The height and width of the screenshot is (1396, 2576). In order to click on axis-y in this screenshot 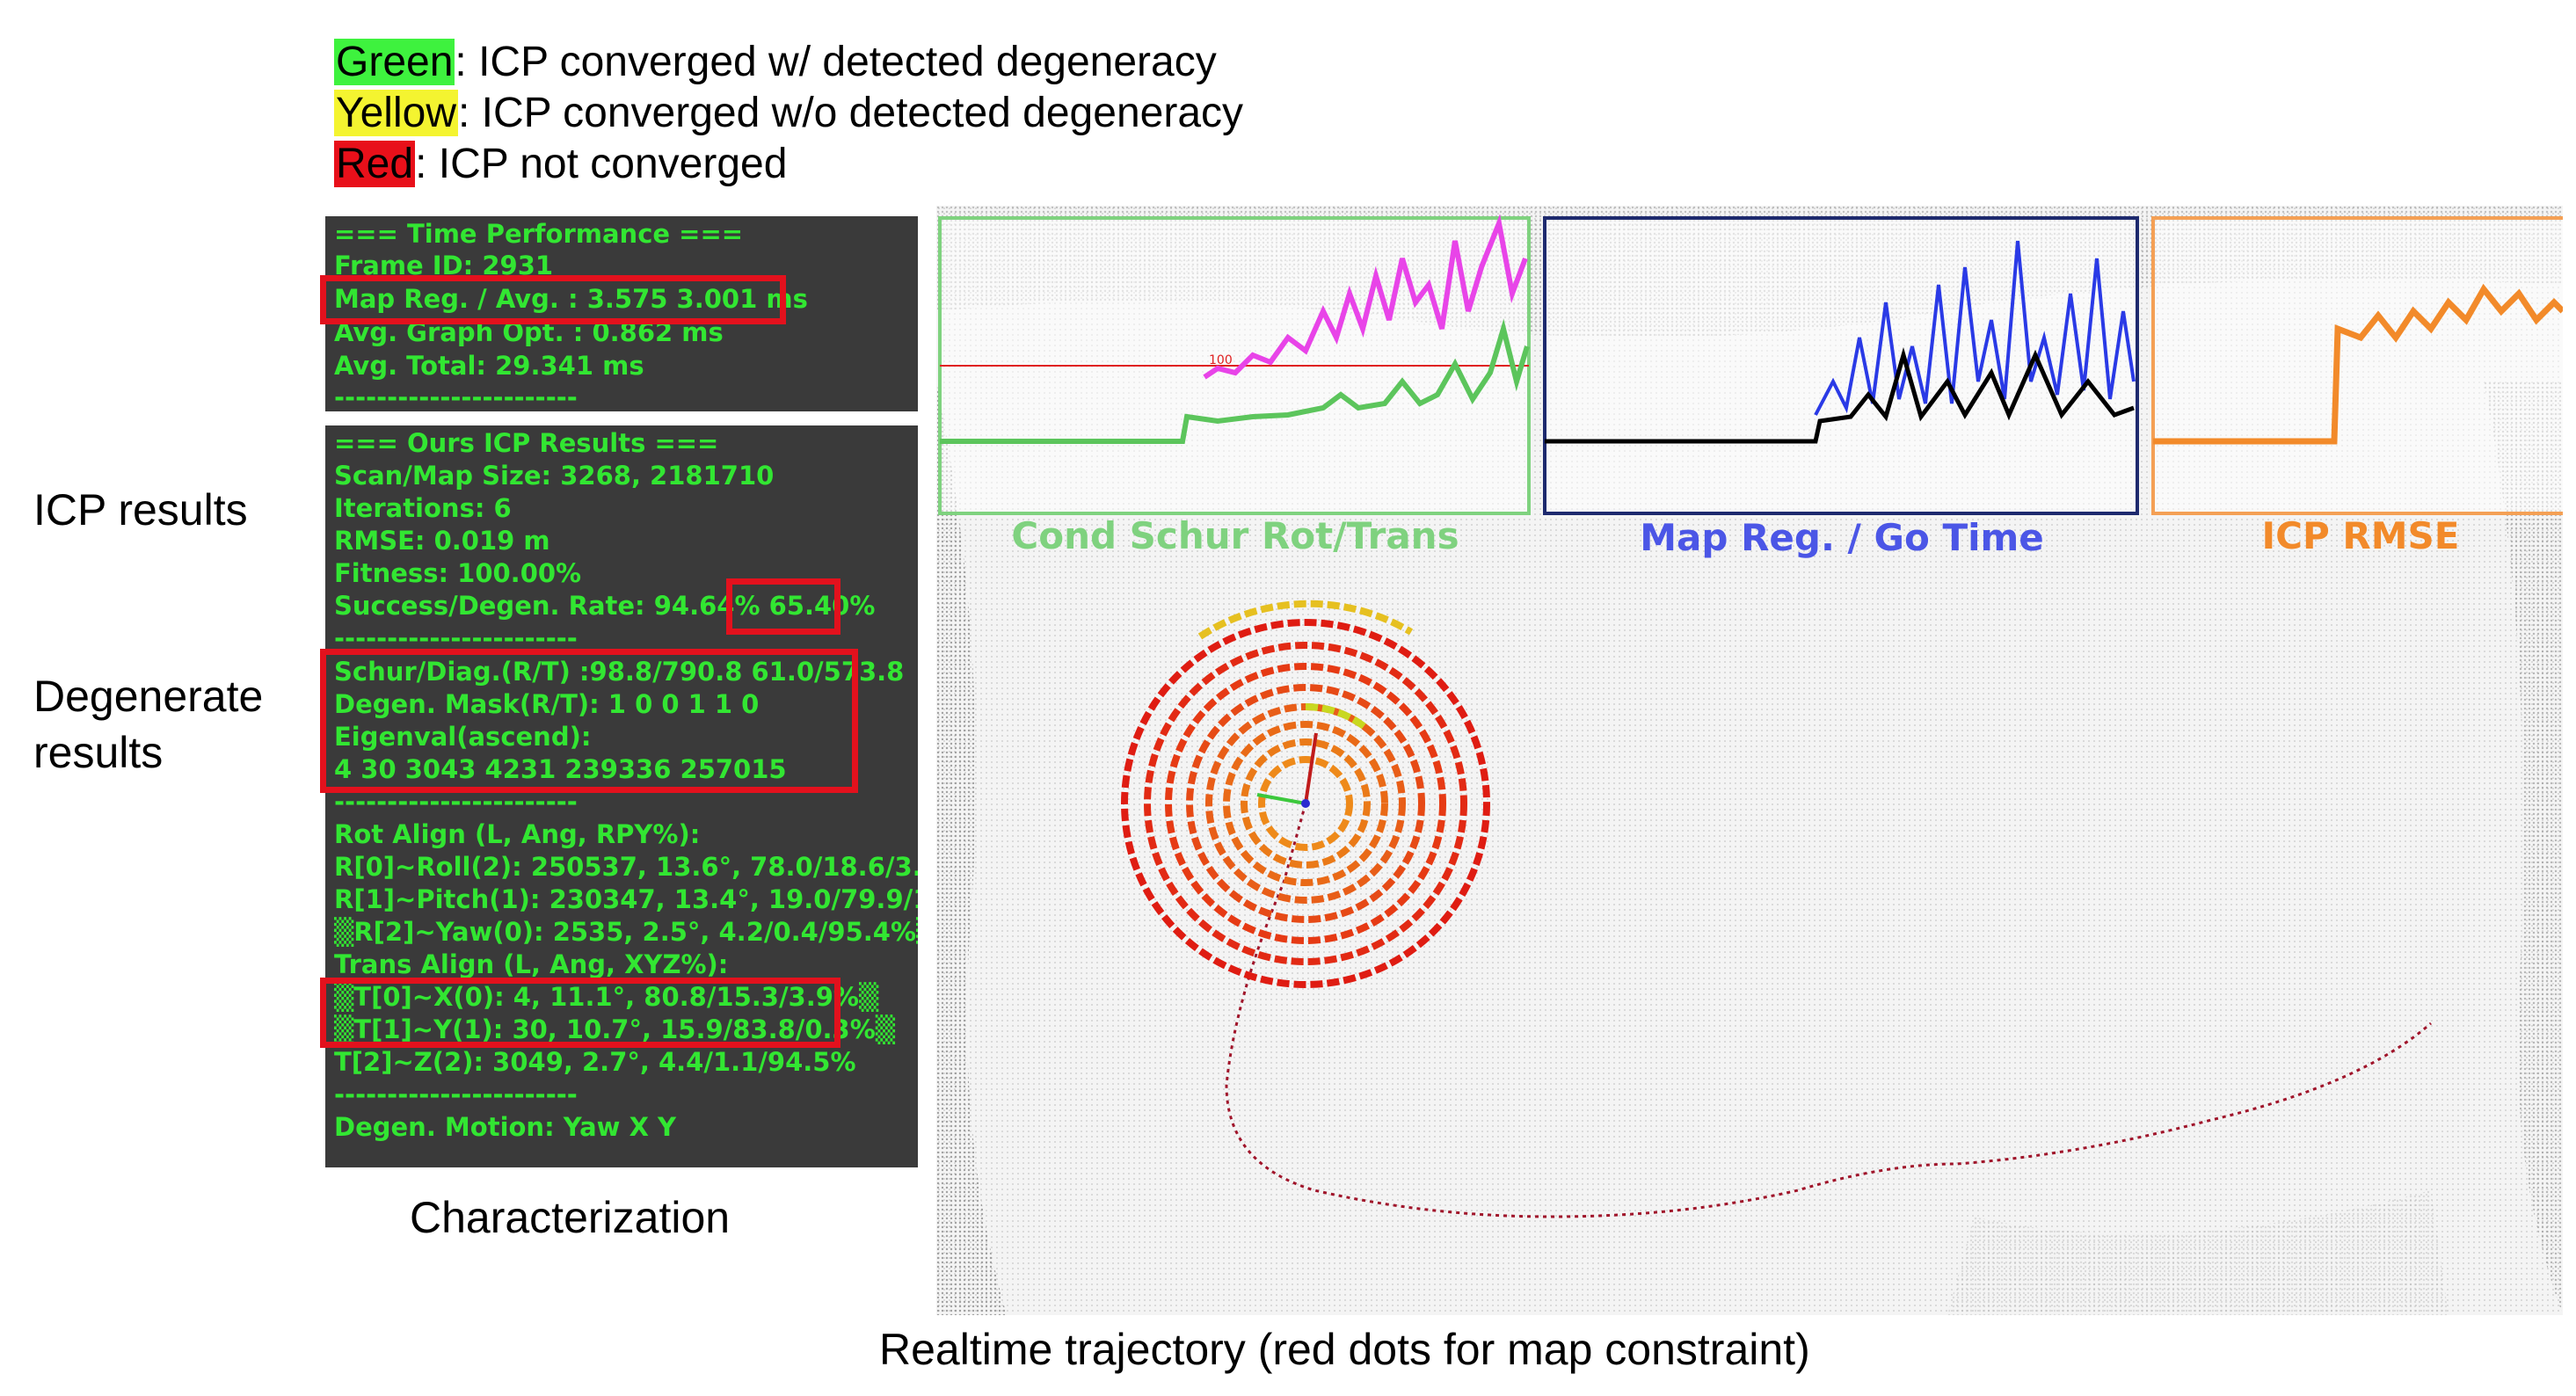, I will do `click(1281, 799)`.